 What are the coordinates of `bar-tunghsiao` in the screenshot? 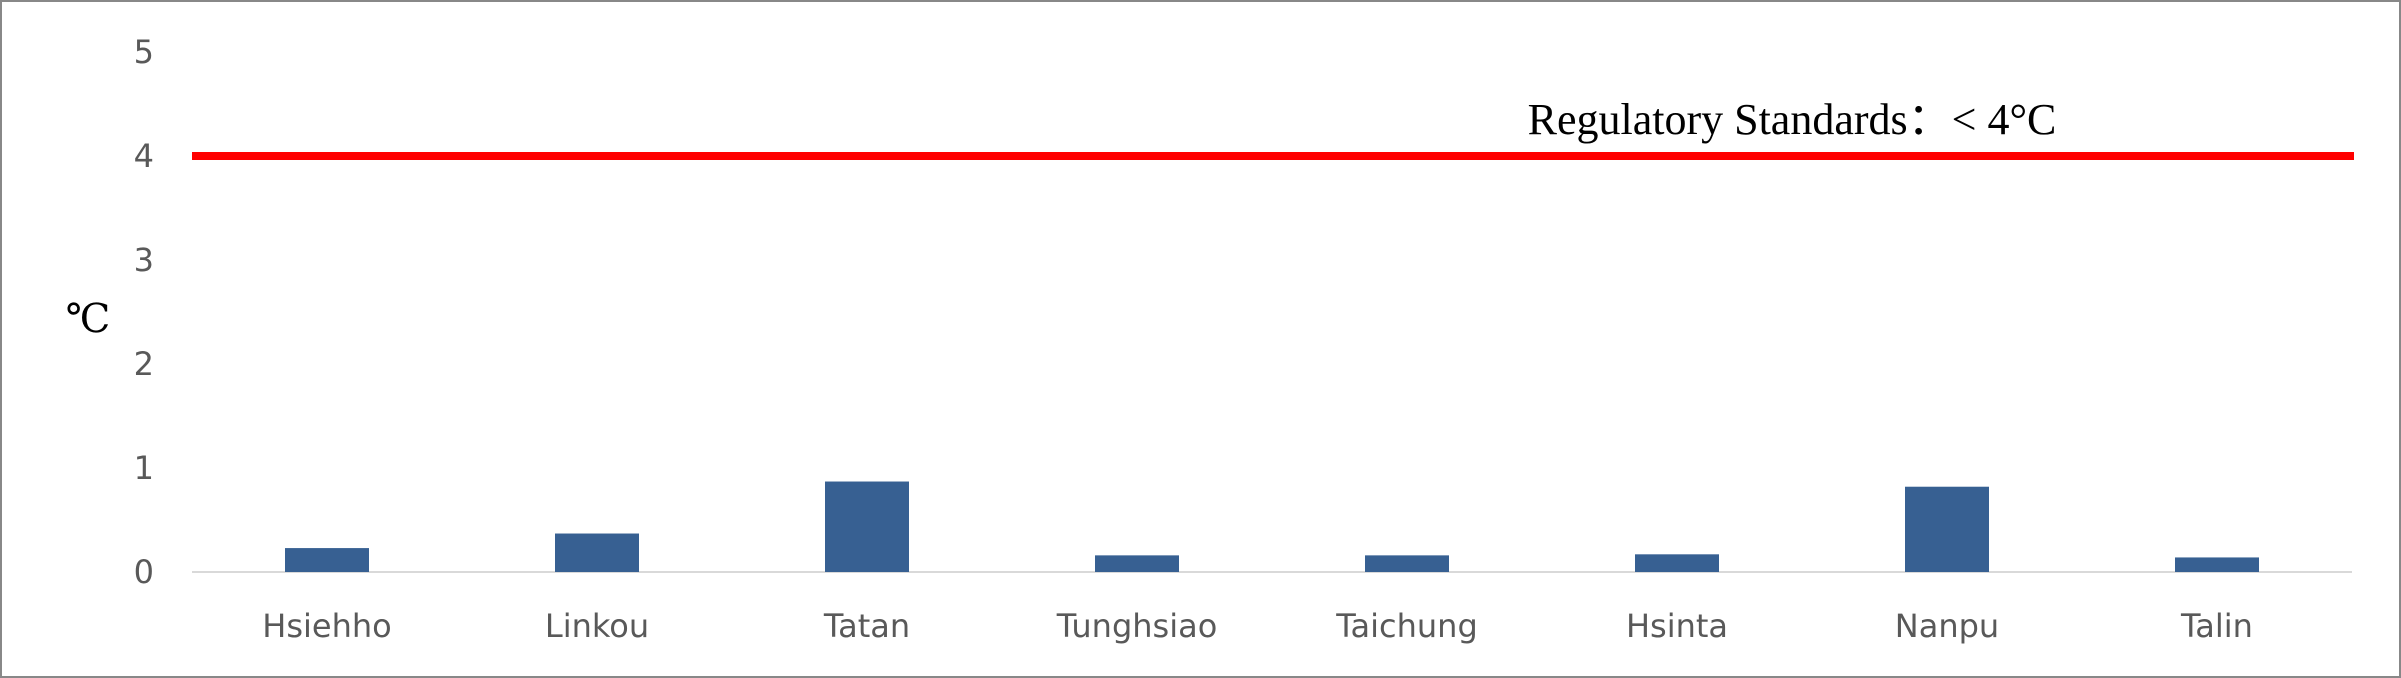 It's located at (1137, 563).